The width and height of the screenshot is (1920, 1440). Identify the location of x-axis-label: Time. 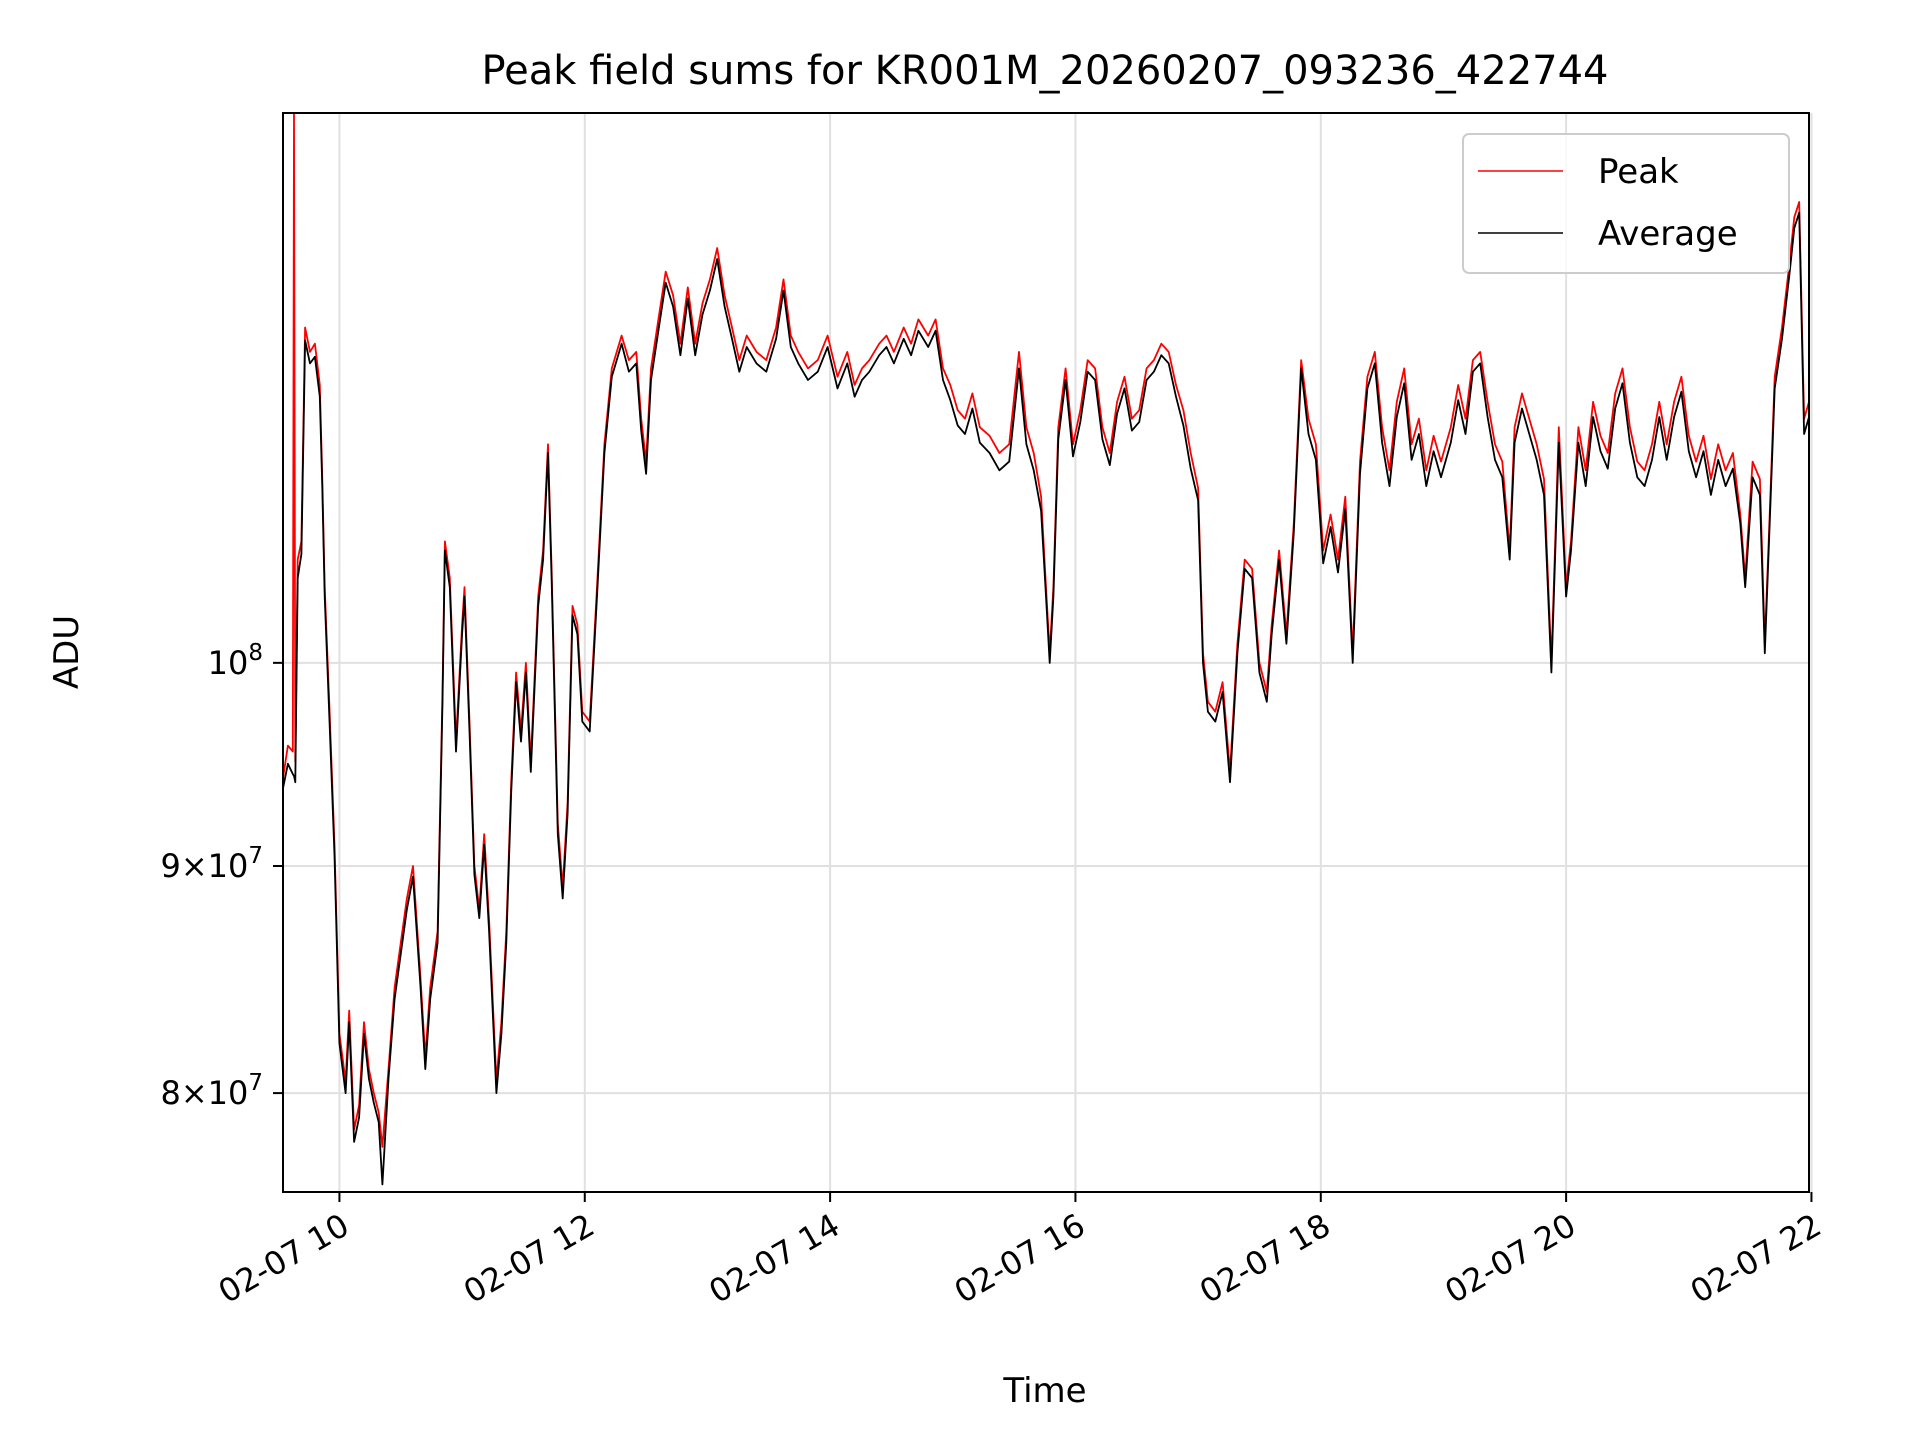
(1044, 1391).